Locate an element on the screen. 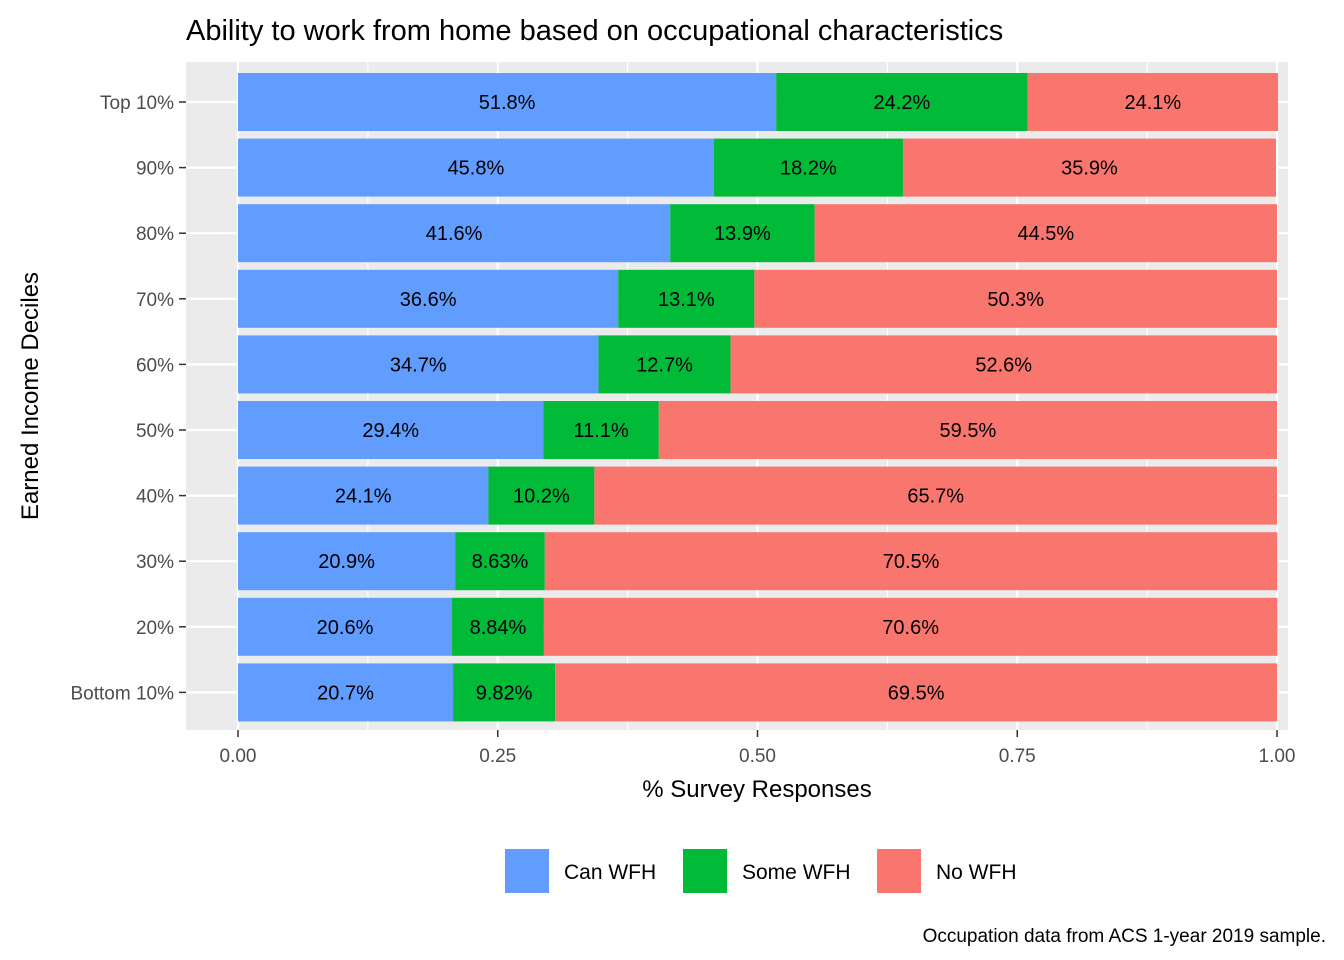  legend-label: No WFH is located at coordinates (976, 872).